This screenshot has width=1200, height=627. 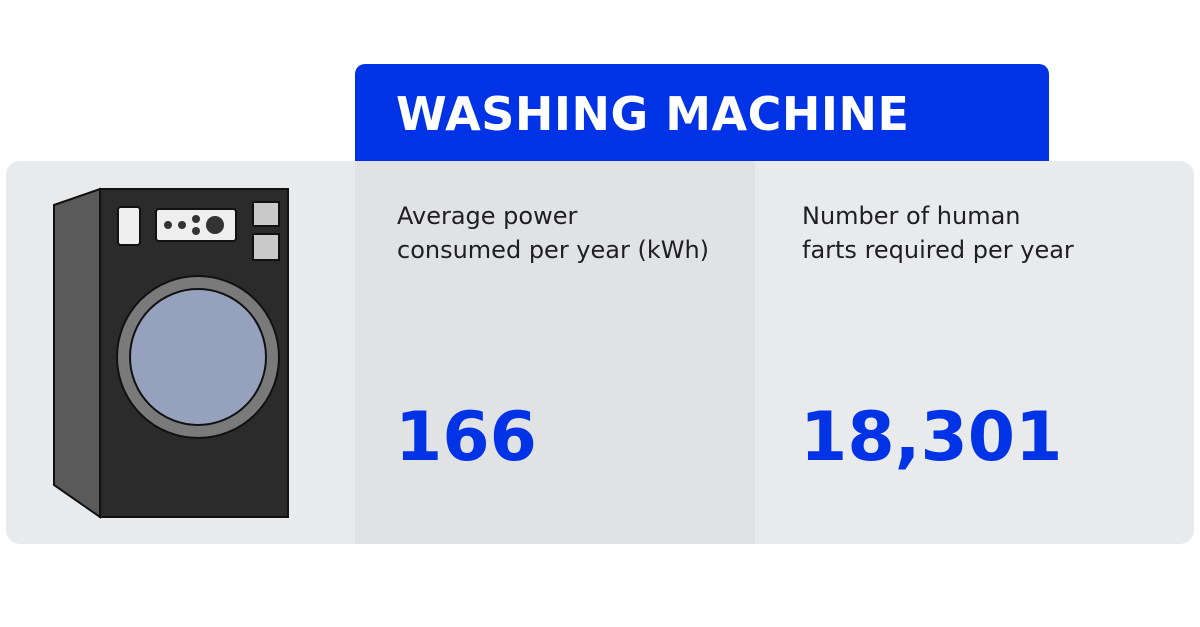 I want to click on page-title: WASHING MACHINE, so click(x=653, y=114).